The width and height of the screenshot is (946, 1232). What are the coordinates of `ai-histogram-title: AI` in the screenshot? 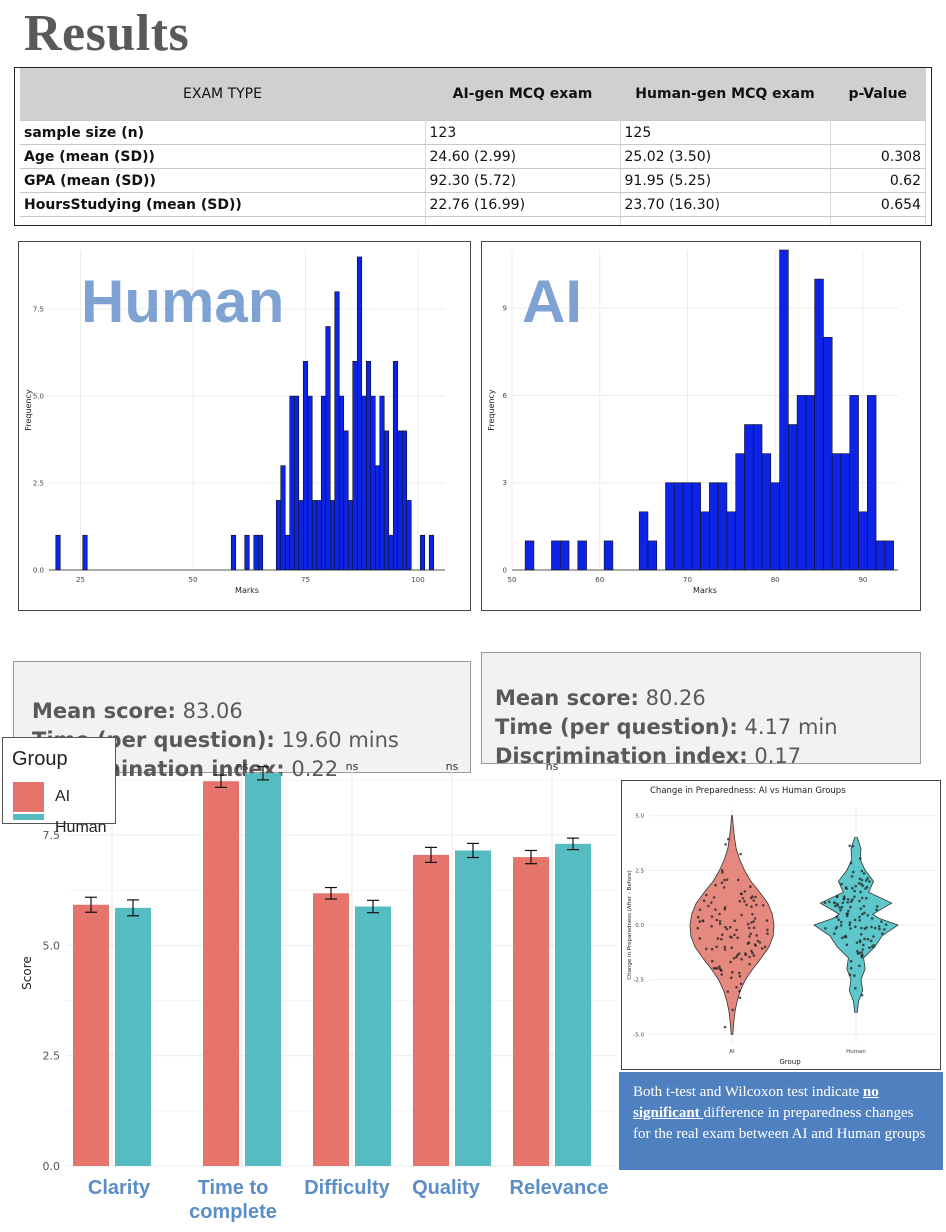 It's located at (552, 301).